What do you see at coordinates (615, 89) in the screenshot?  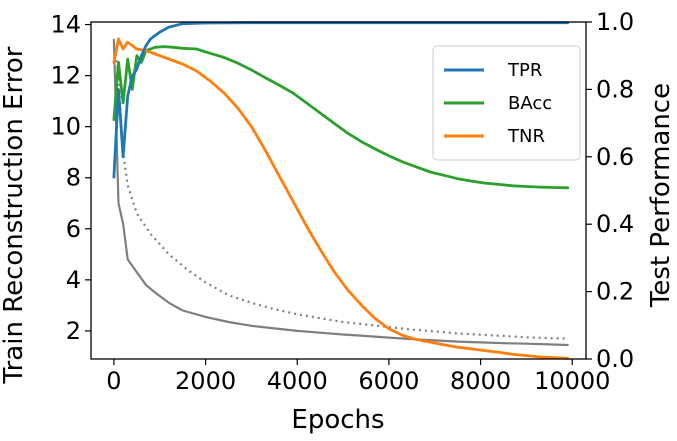 I see `y-right-tick-label-0-8: 0.8` at bounding box center [615, 89].